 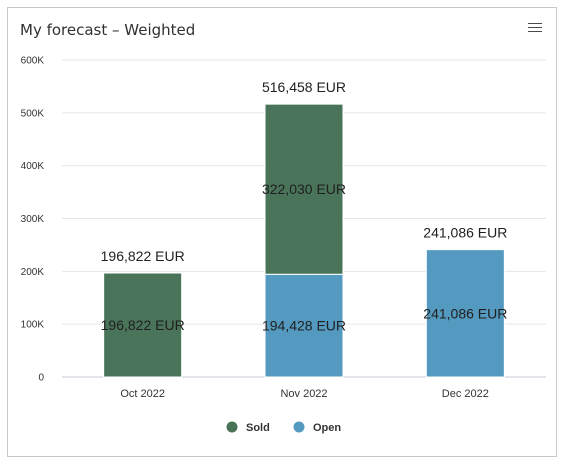 I want to click on total-label: 241,086 EUR, so click(x=465, y=233).